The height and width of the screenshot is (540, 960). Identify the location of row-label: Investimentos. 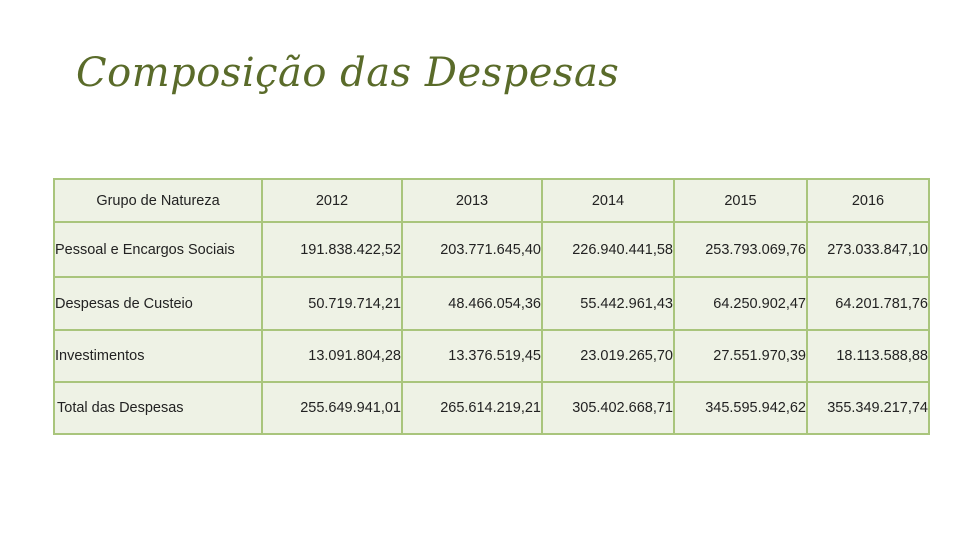
(158, 356).